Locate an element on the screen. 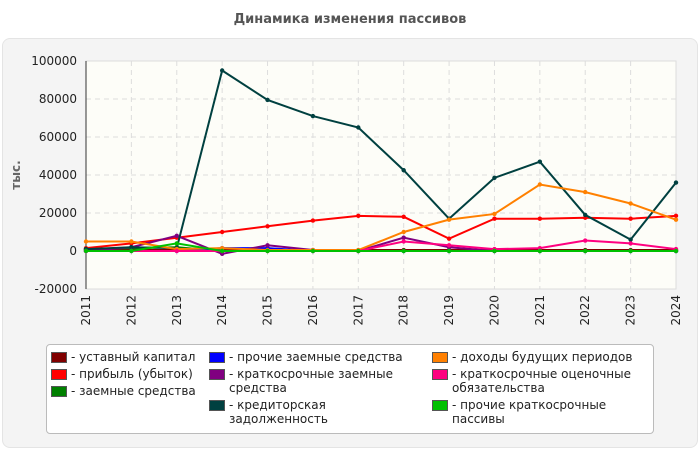 The width and height of the screenshot is (700, 450). x-tick-label: 2018 is located at coordinates (404, 310).